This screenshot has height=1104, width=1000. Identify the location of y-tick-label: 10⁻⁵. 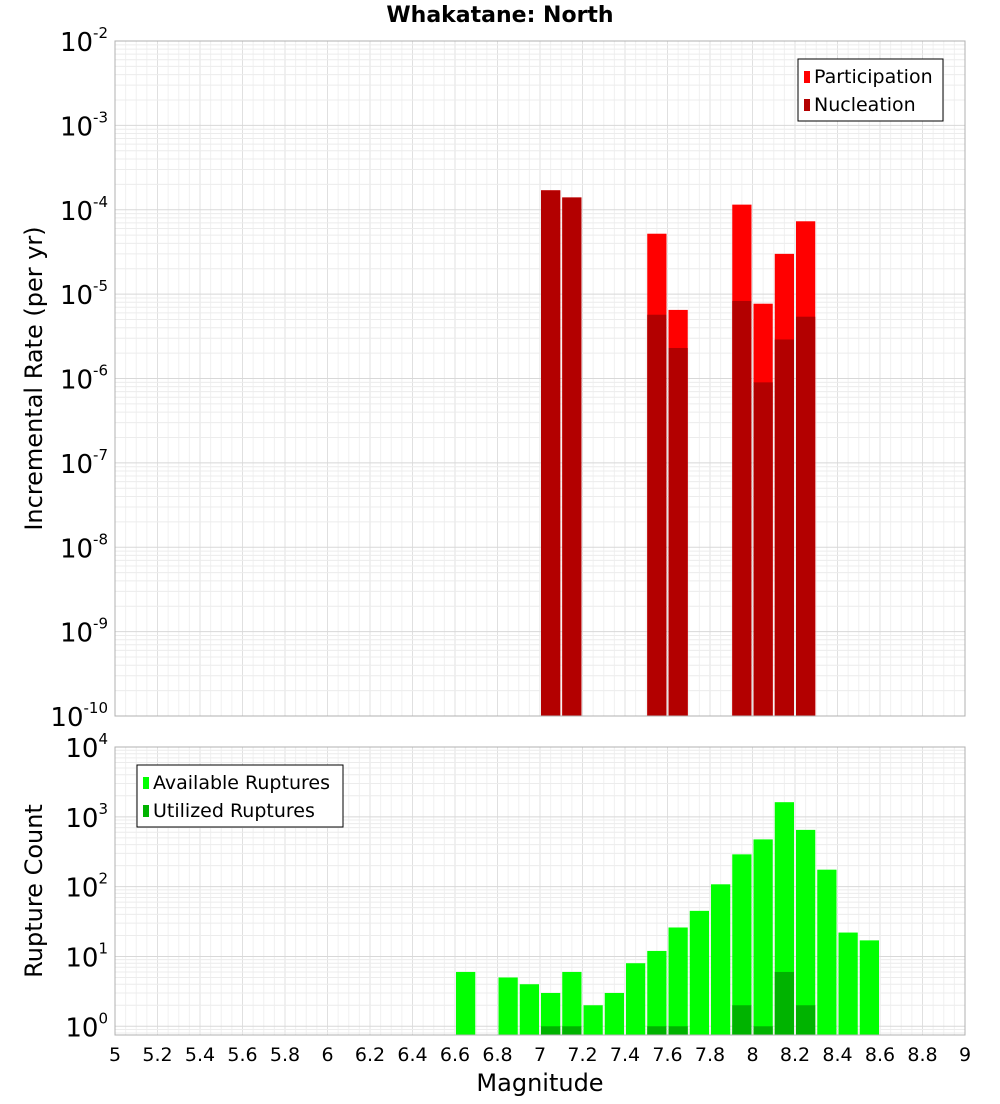
(84, 294).